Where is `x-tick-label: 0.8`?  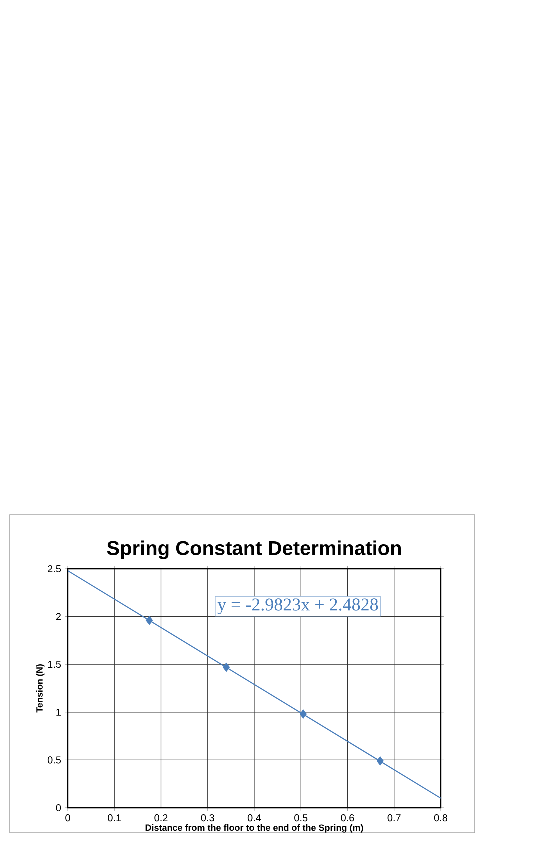 x-tick-label: 0.8 is located at coordinates (441, 818).